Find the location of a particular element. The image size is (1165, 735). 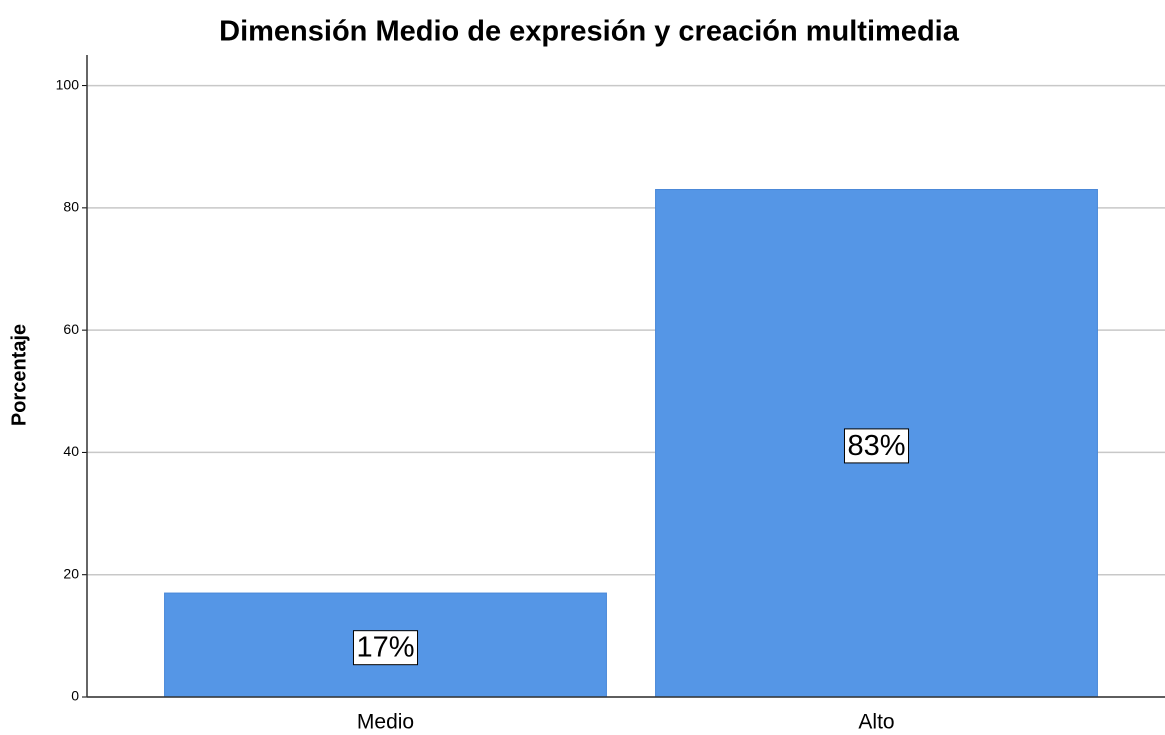

y-tick-label: 100 is located at coordinates (68, 84).